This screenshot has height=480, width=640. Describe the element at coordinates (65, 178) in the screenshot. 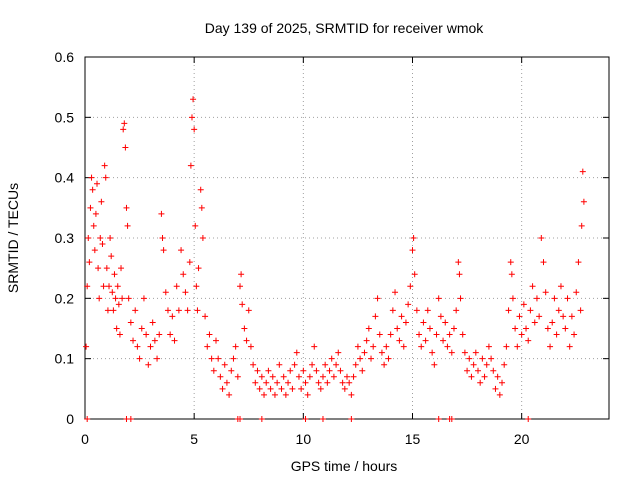

I see `y-tick-label: 0.4` at that location.